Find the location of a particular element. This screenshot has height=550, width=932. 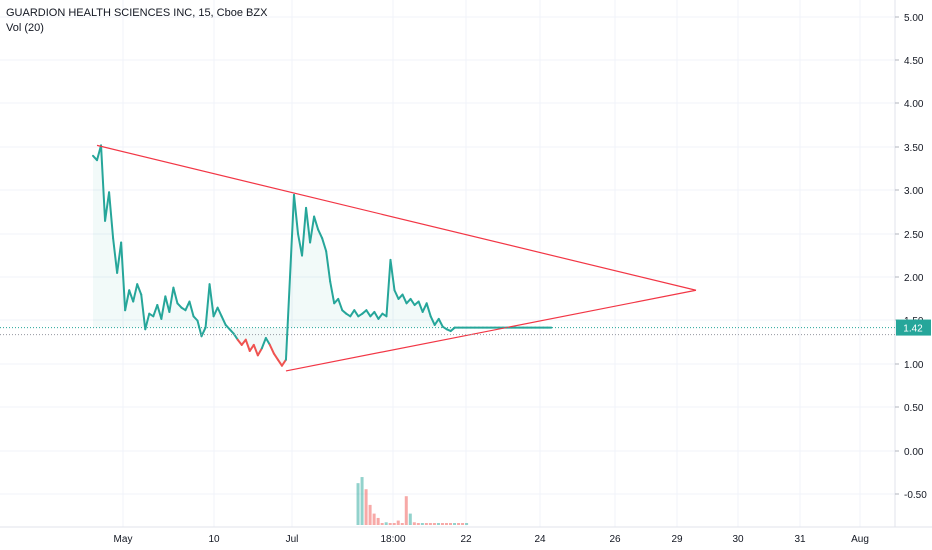

indicator-label: Vol (20) is located at coordinates (25, 28).